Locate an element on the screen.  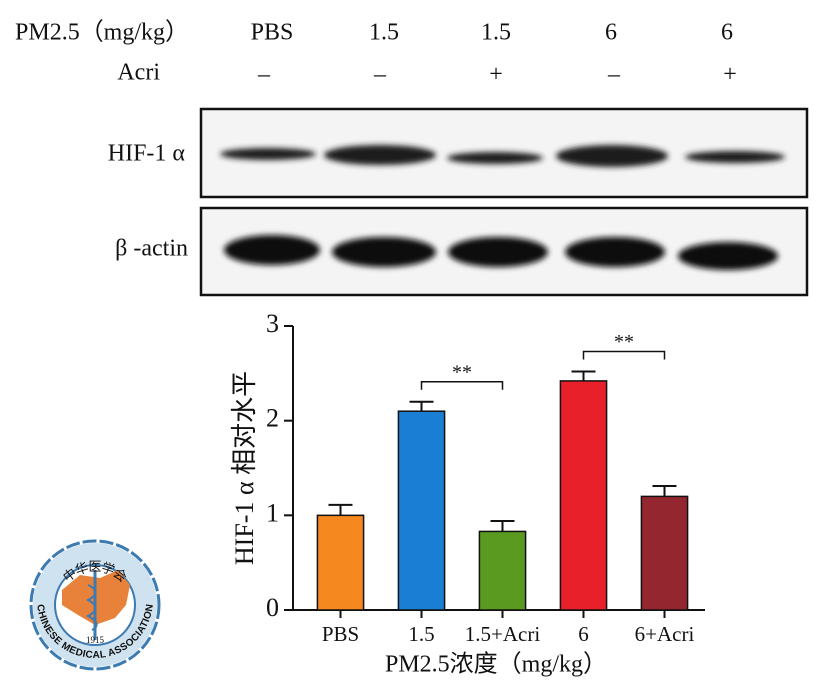
blot-actin is located at coordinates (504, 251).